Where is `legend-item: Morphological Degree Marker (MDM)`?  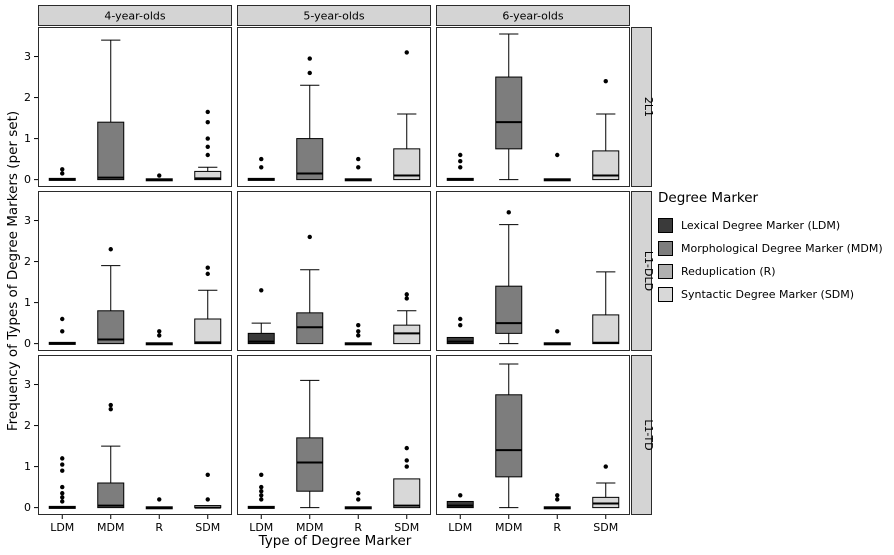
legend-item: Morphological Degree Marker (MDM) is located at coordinates (775, 248).